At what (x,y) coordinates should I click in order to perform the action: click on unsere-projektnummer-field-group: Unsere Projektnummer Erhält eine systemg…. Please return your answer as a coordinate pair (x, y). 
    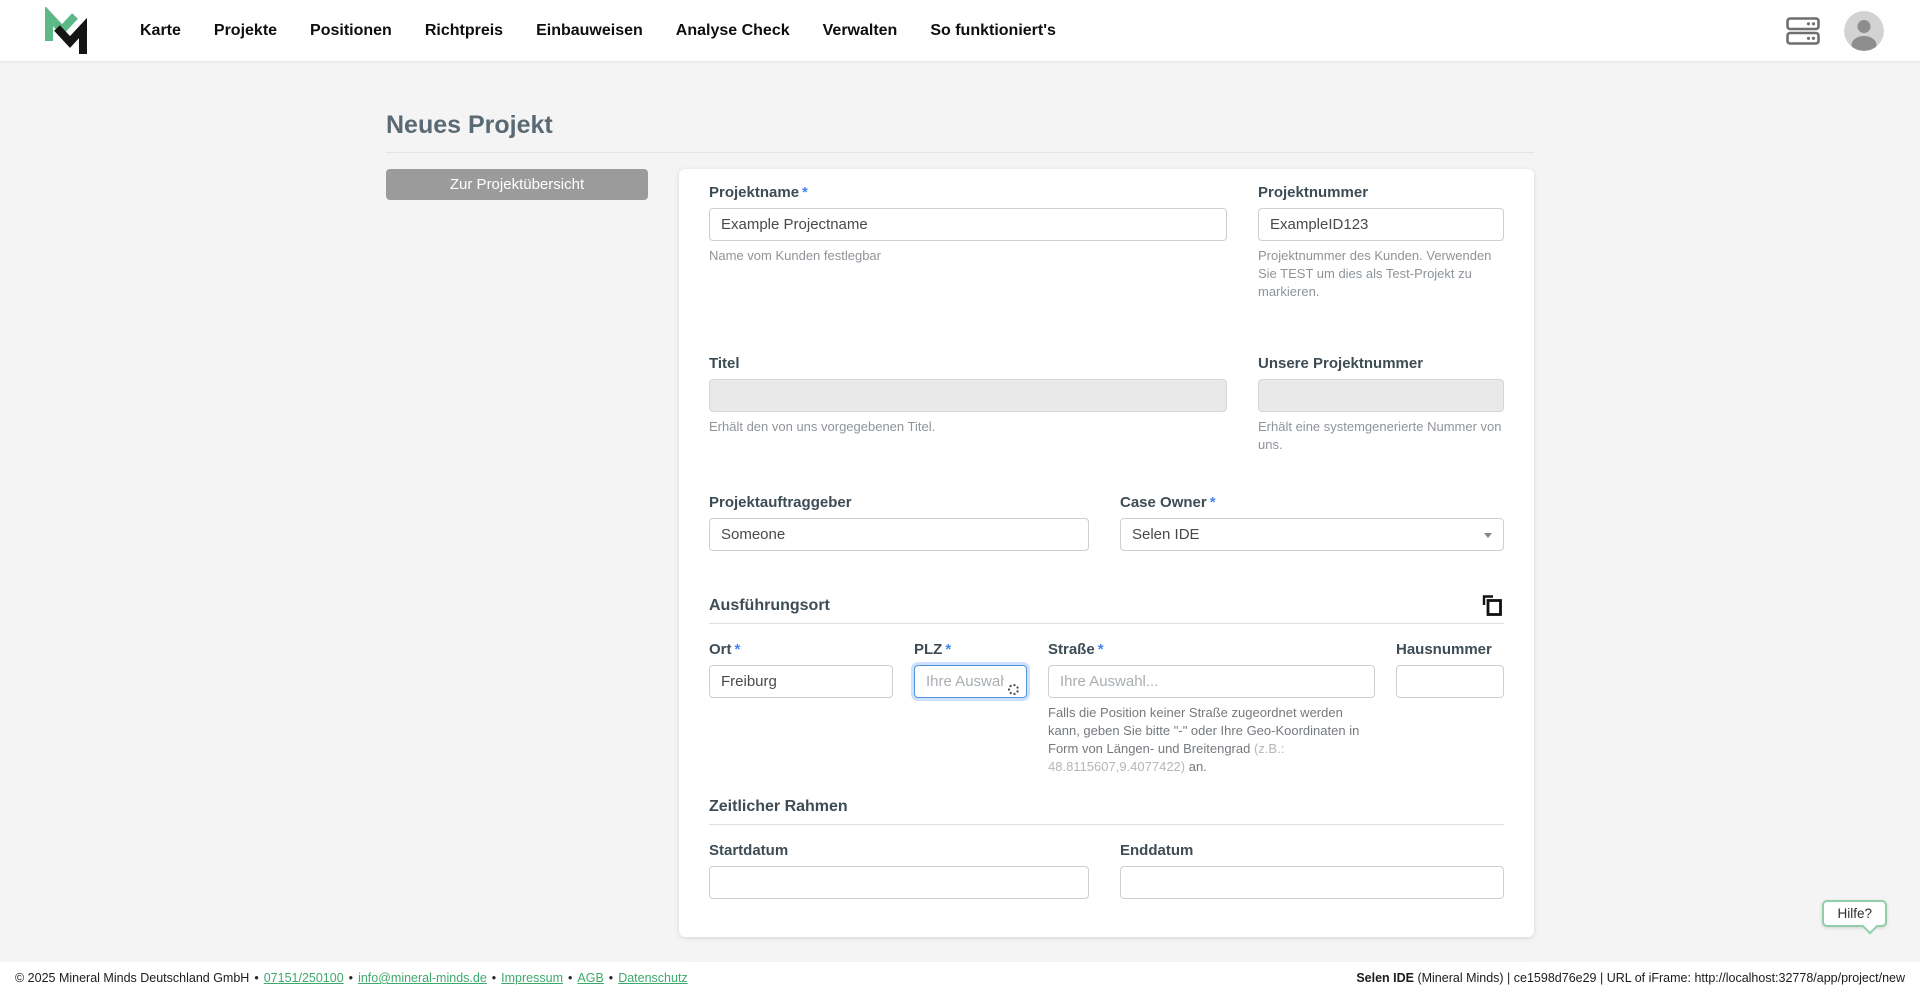
    Looking at the image, I should click on (1381, 404).